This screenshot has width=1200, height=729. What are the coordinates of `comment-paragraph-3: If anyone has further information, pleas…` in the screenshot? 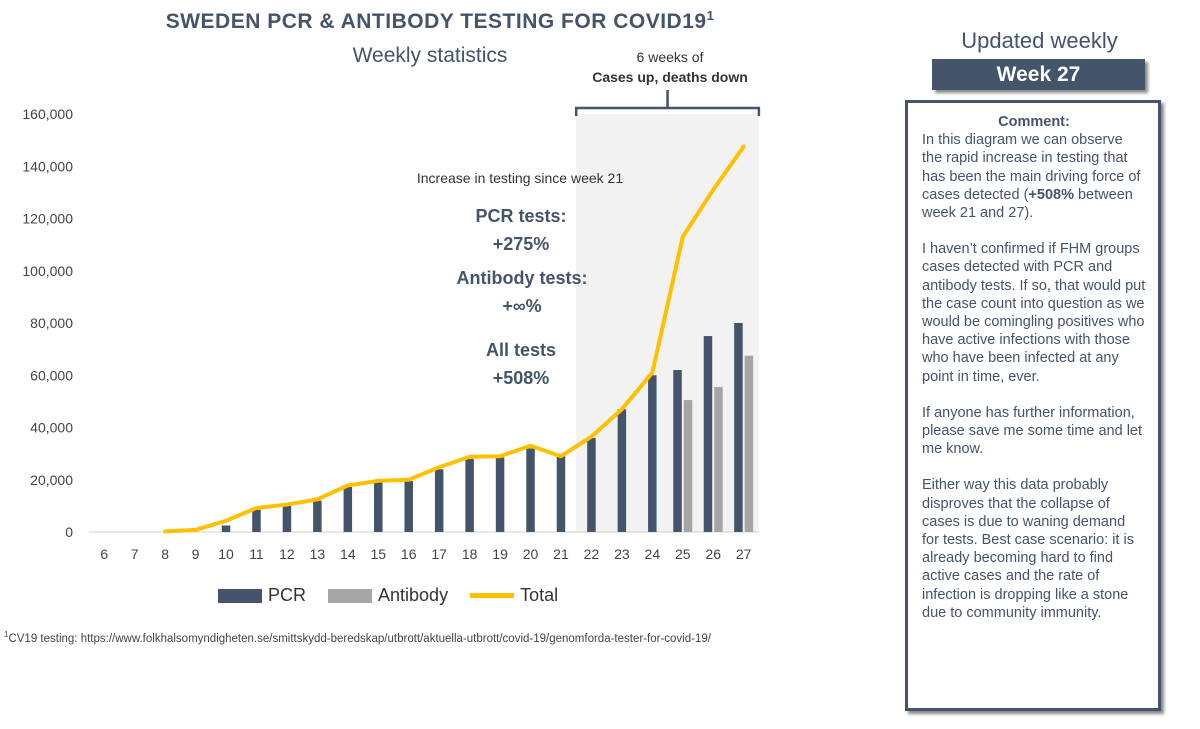 It's located at (1032, 431).